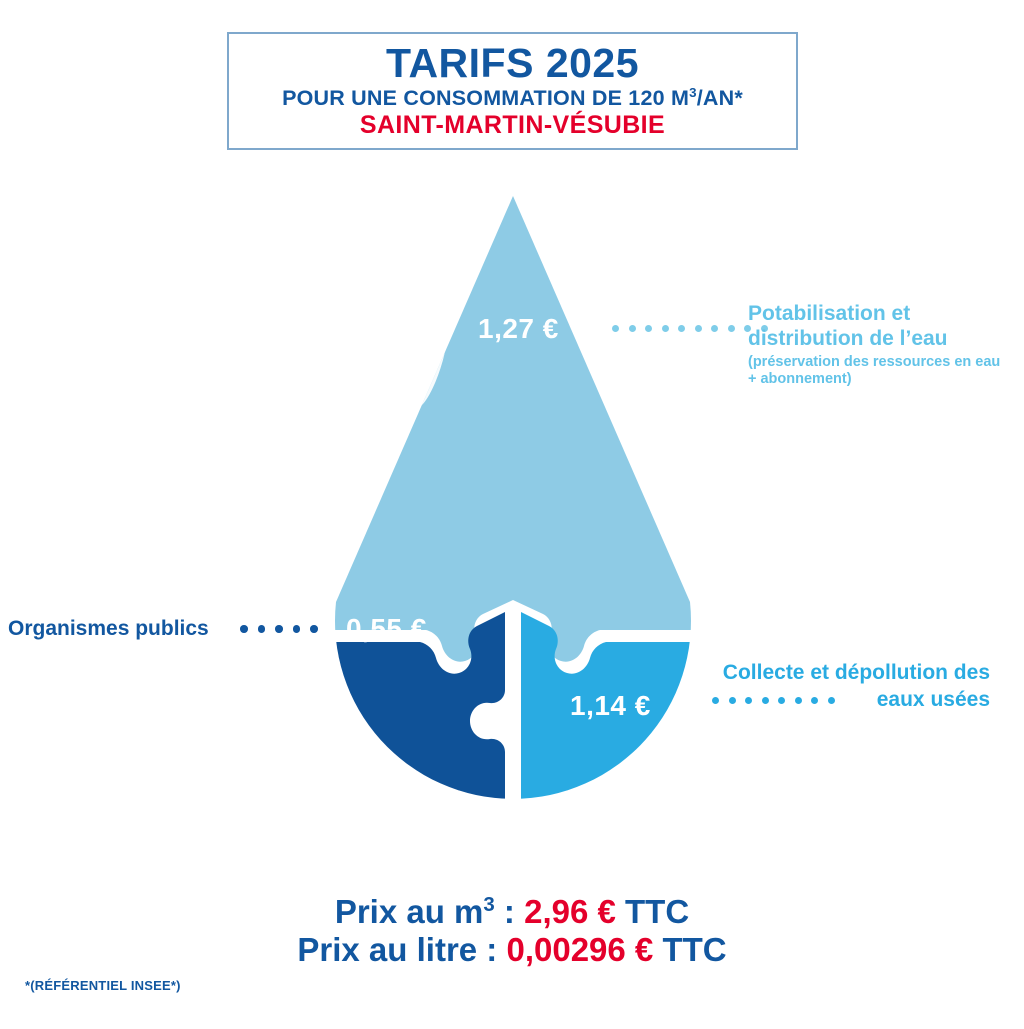  I want to click on price-litre-suffix: TTC, so click(690, 950).